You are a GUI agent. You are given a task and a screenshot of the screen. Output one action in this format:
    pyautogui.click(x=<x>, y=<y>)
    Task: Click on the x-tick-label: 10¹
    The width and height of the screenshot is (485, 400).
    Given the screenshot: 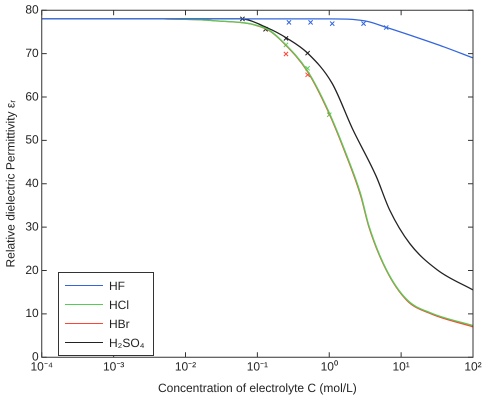 What is the action you would take?
    pyautogui.click(x=401, y=367)
    